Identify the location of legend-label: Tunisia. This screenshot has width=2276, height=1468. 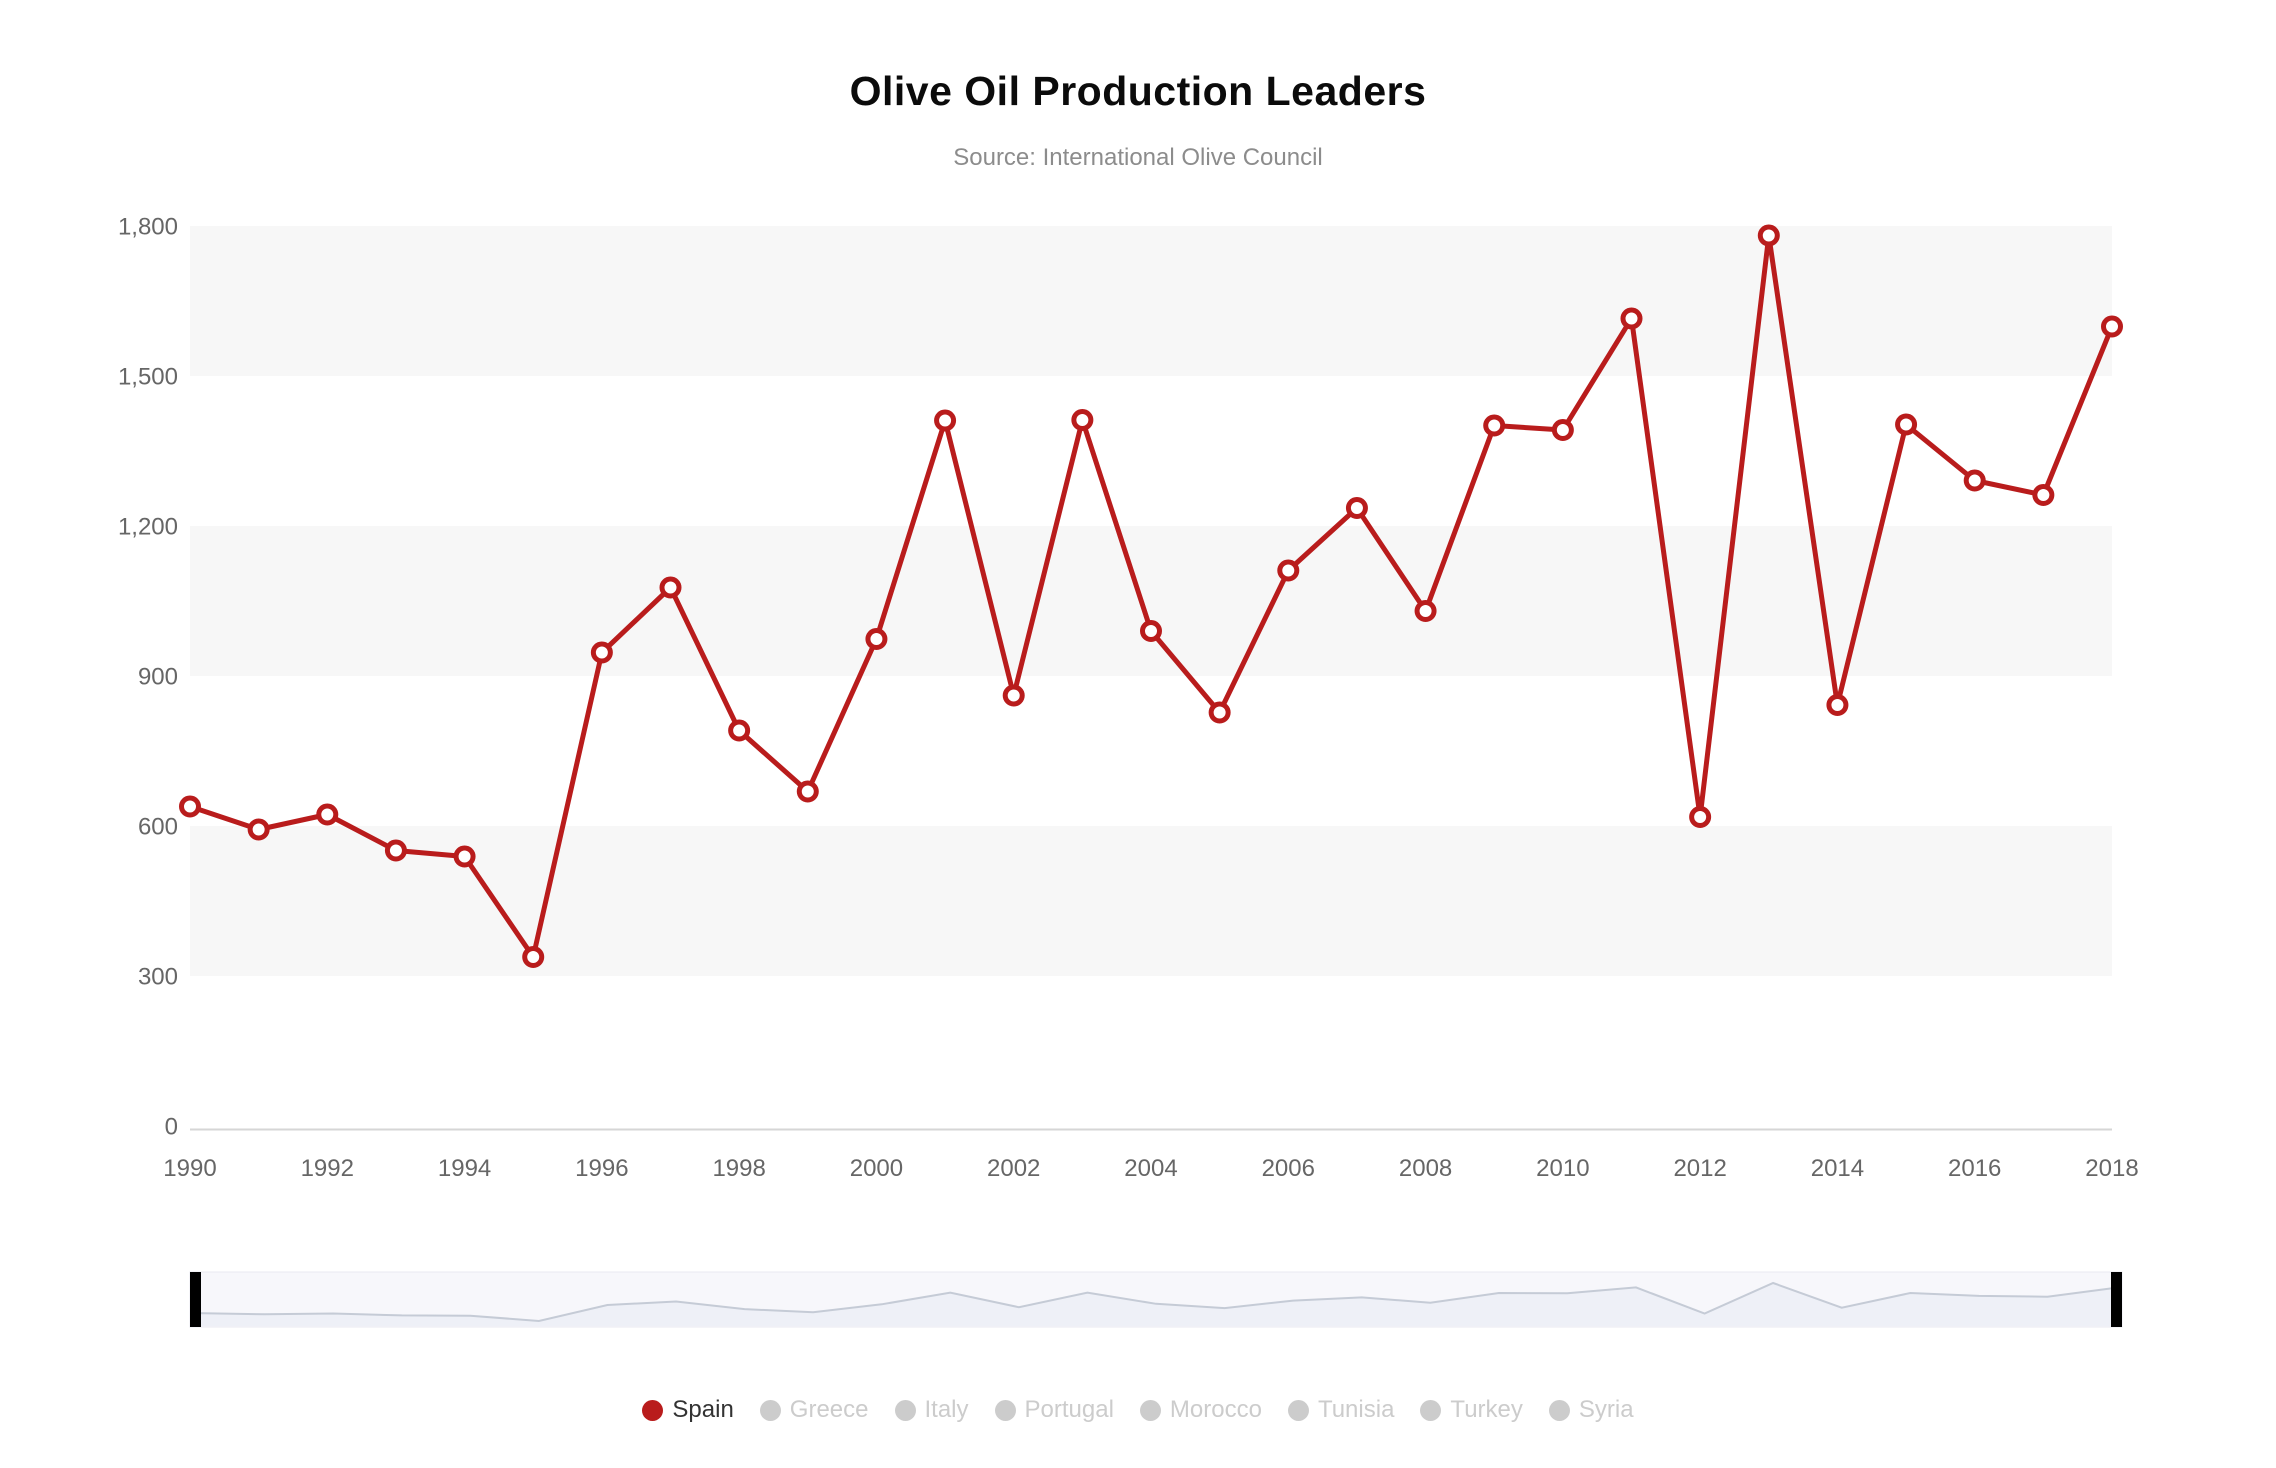
(1356, 1409).